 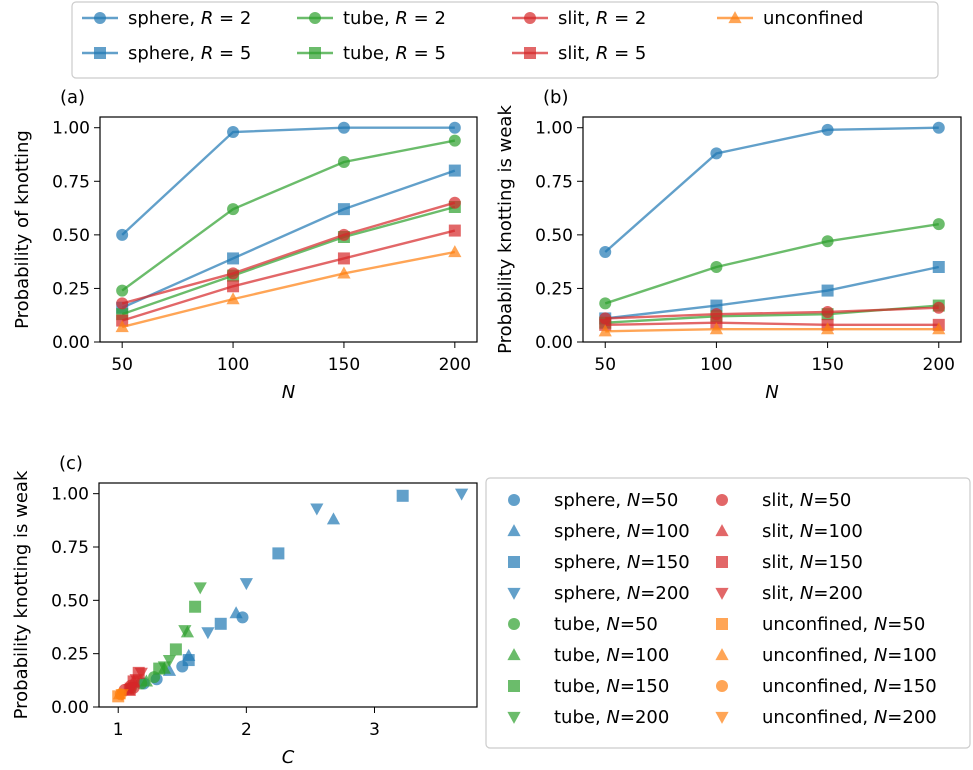 I want to click on legend-label: tube, R = 2, so click(x=394, y=18).